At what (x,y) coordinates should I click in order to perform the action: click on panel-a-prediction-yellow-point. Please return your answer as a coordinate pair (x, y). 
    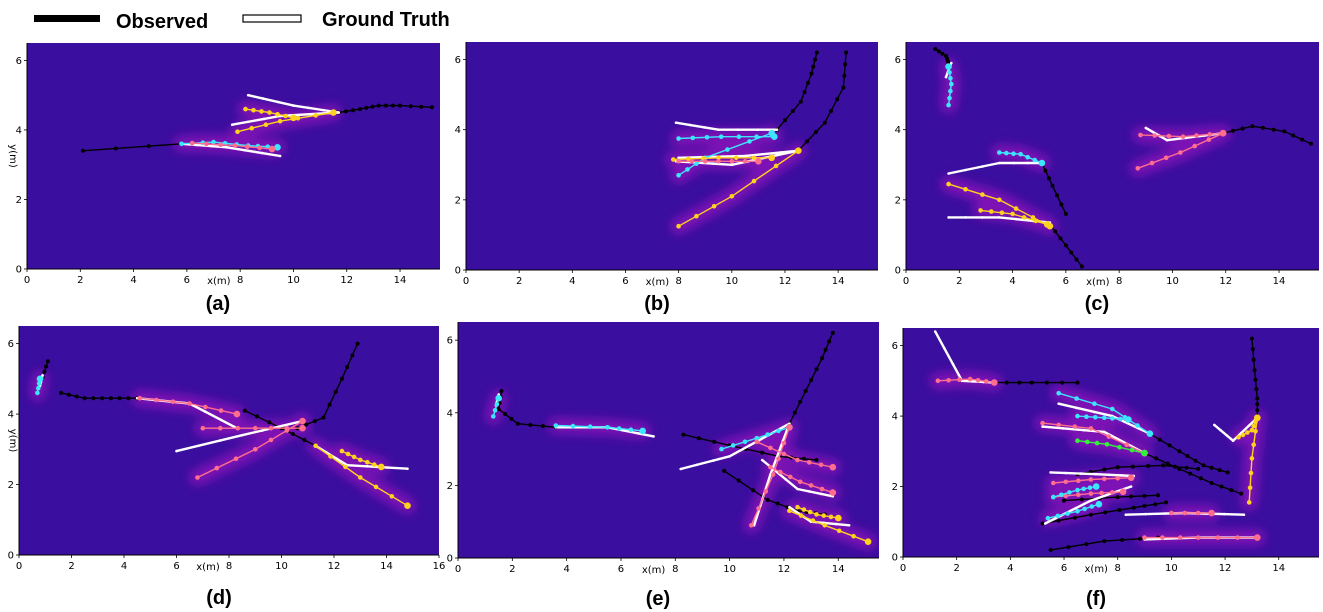
    Looking at the image, I should click on (251, 128).